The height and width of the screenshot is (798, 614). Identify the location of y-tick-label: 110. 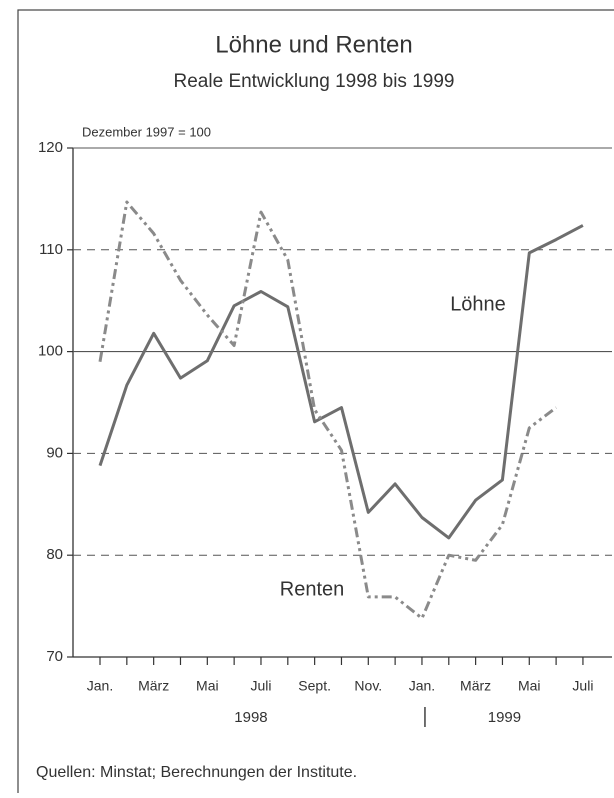
(51, 249).